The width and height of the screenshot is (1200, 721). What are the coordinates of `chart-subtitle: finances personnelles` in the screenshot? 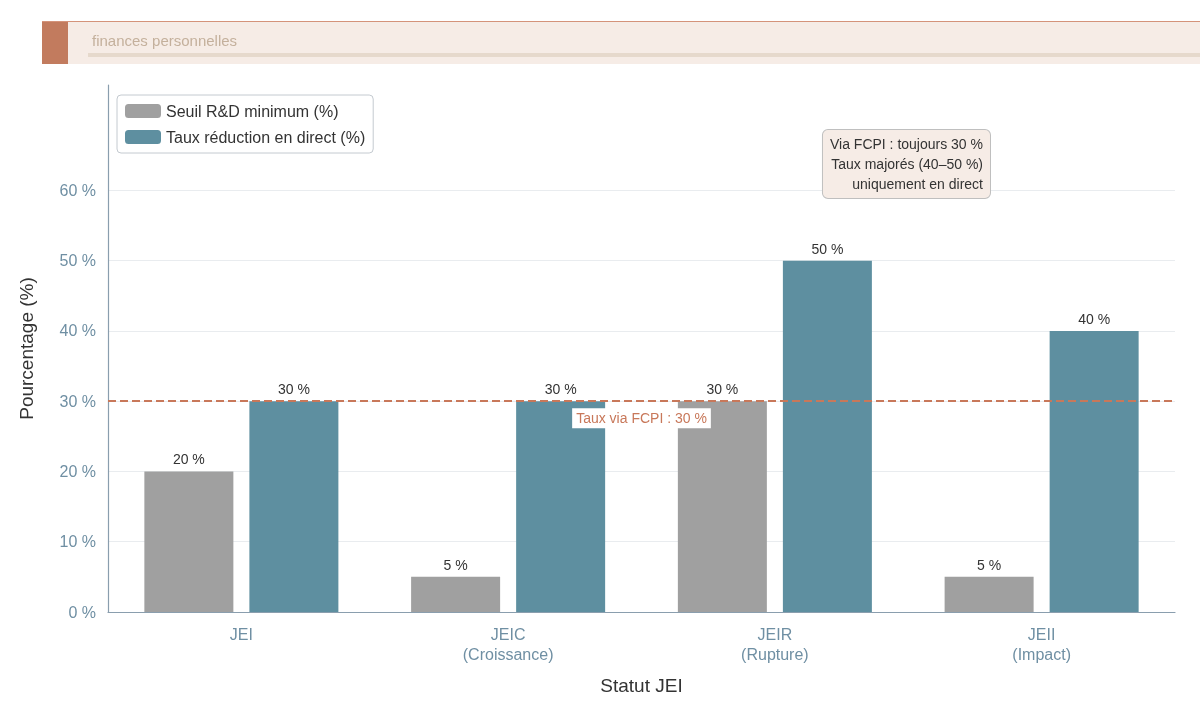 It's located at (165, 40).